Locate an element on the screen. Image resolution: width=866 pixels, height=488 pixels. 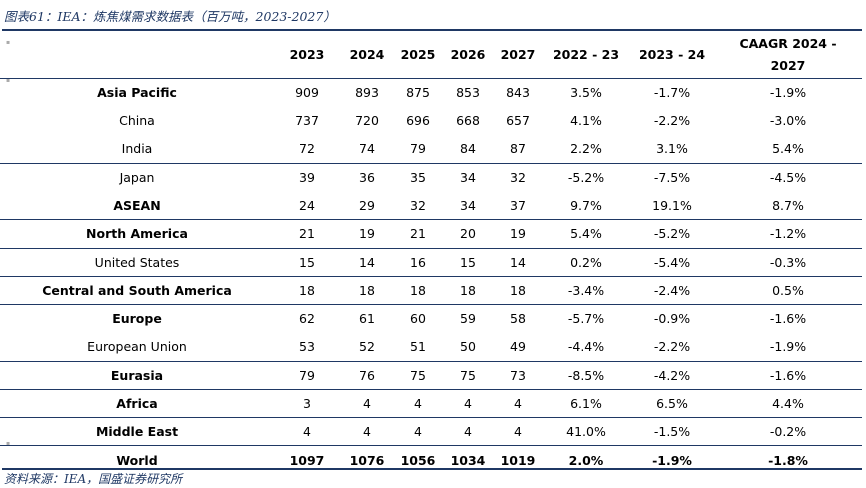
value-2027-cell: 1019 is located at coordinates (518, 460).